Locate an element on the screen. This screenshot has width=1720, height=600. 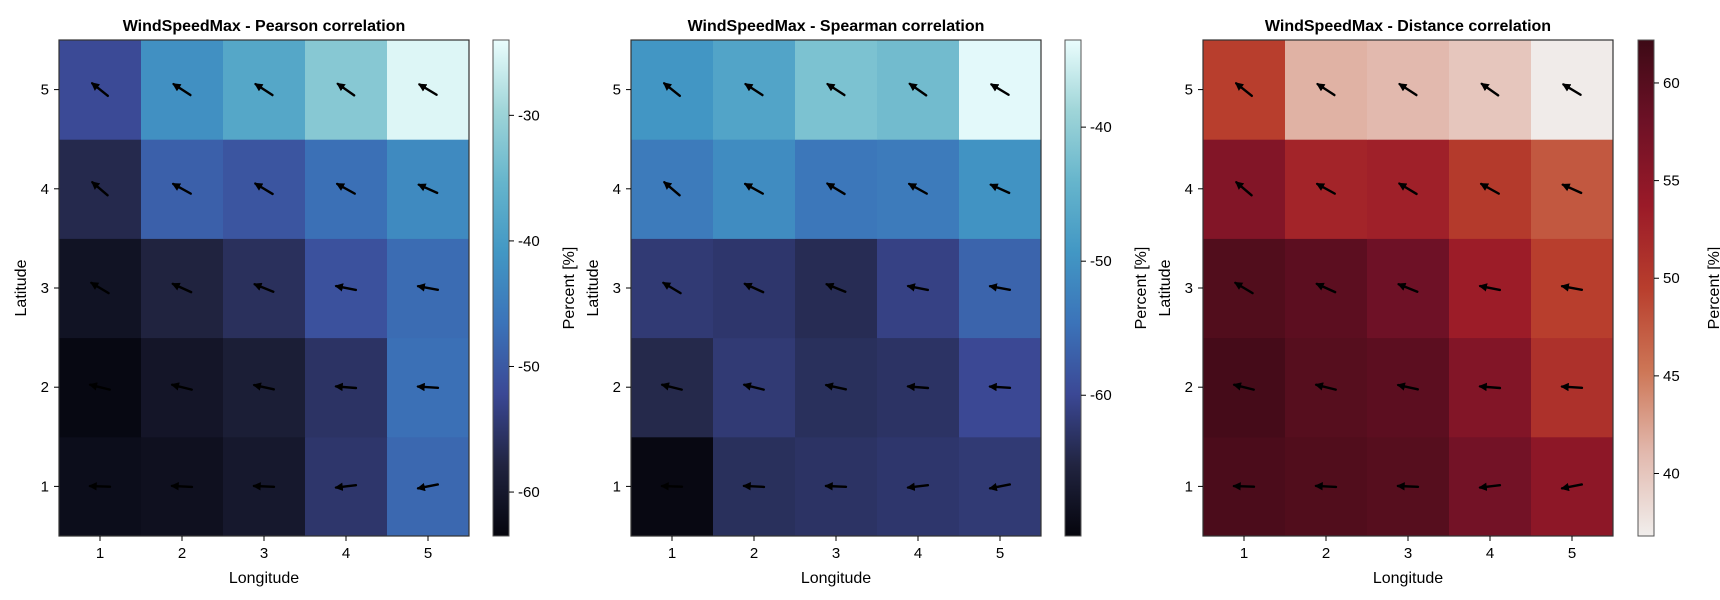
colorbar: -60 -50 -40 -30 Percent [%] is located at coordinates (535, 288).